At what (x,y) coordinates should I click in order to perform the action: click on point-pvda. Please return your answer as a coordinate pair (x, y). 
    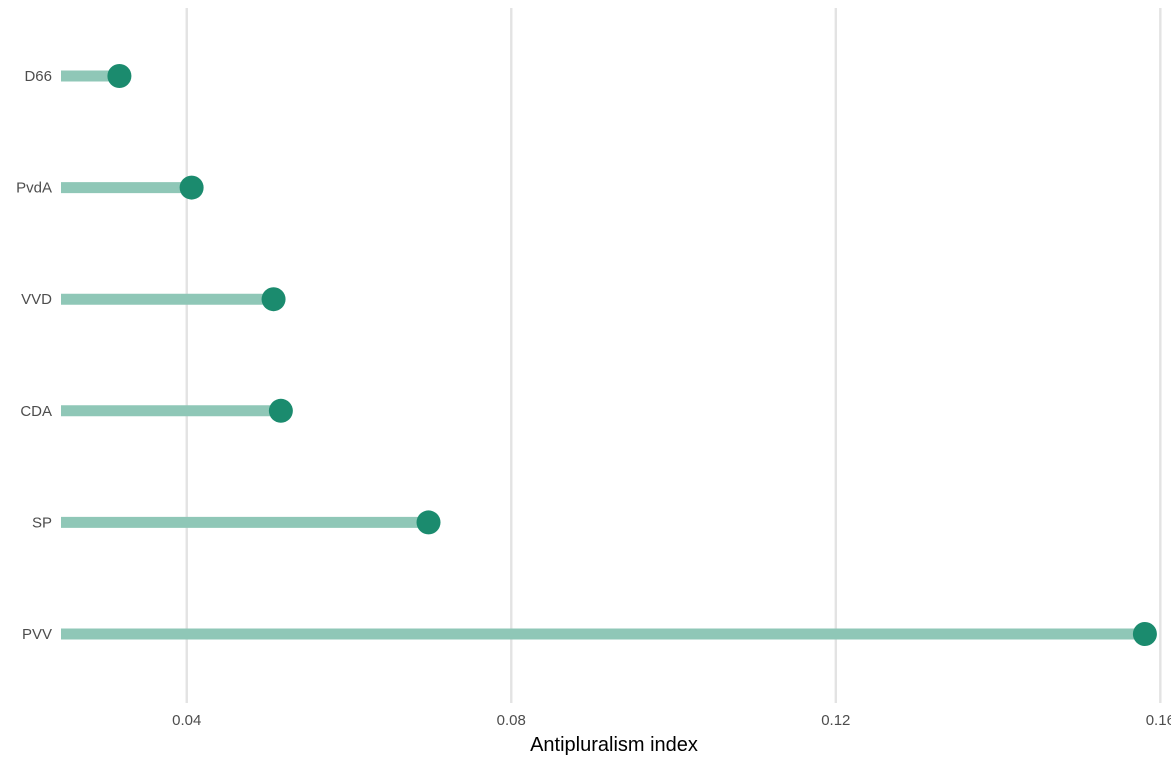
    Looking at the image, I should click on (191, 187).